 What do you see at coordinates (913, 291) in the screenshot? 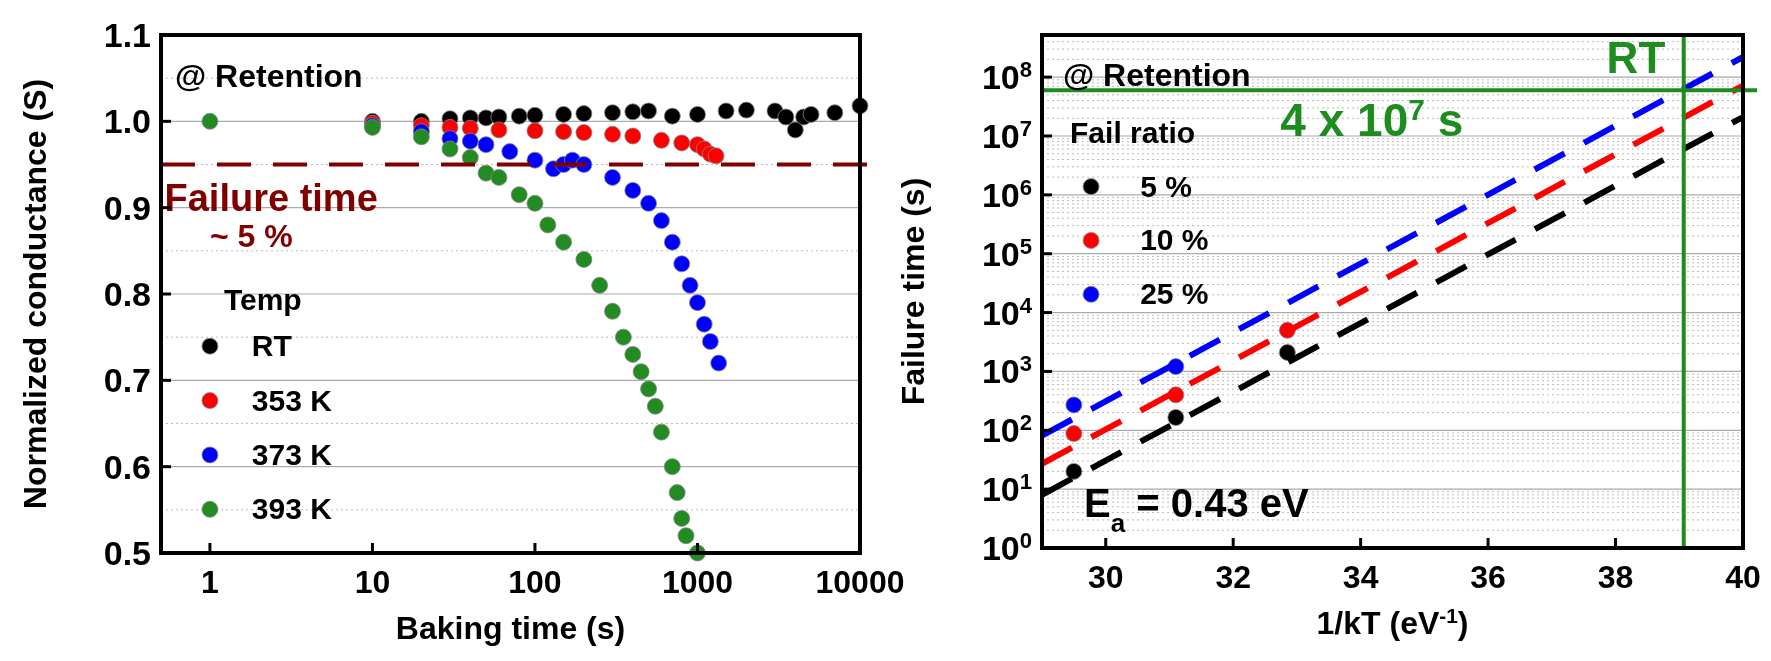
I see `y-axis-title: Failure time (s)` at bounding box center [913, 291].